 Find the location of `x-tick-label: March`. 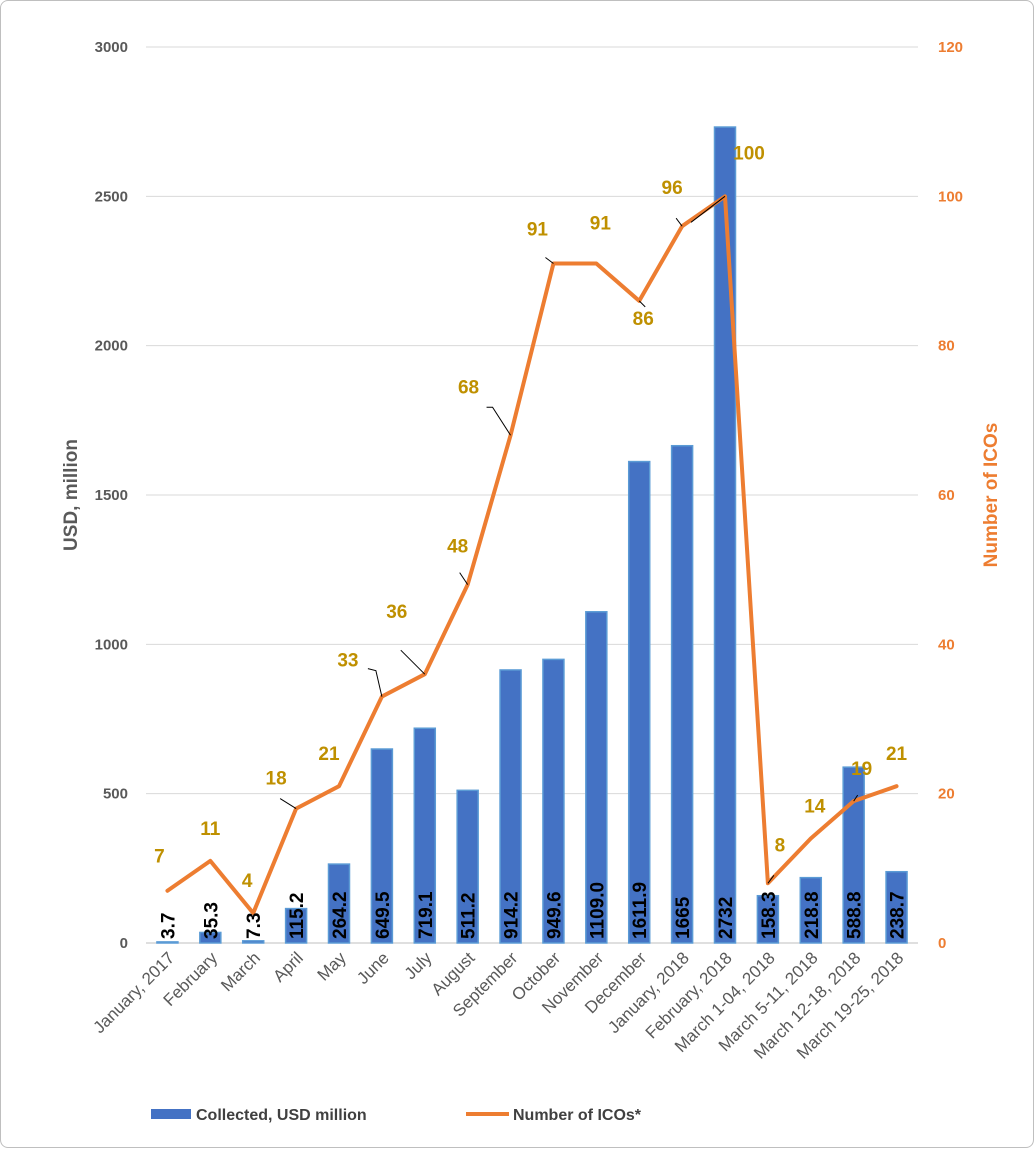

x-tick-label: March is located at coordinates (240, 971).